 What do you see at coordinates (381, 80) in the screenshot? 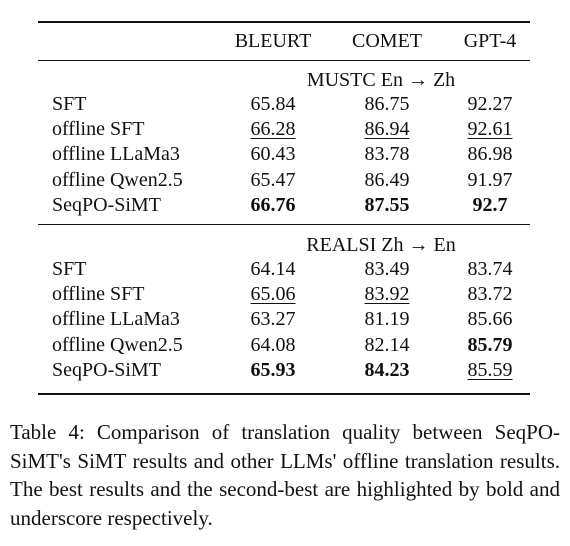
I see `section-title: MUSTC En → Zh` at bounding box center [381, 80].